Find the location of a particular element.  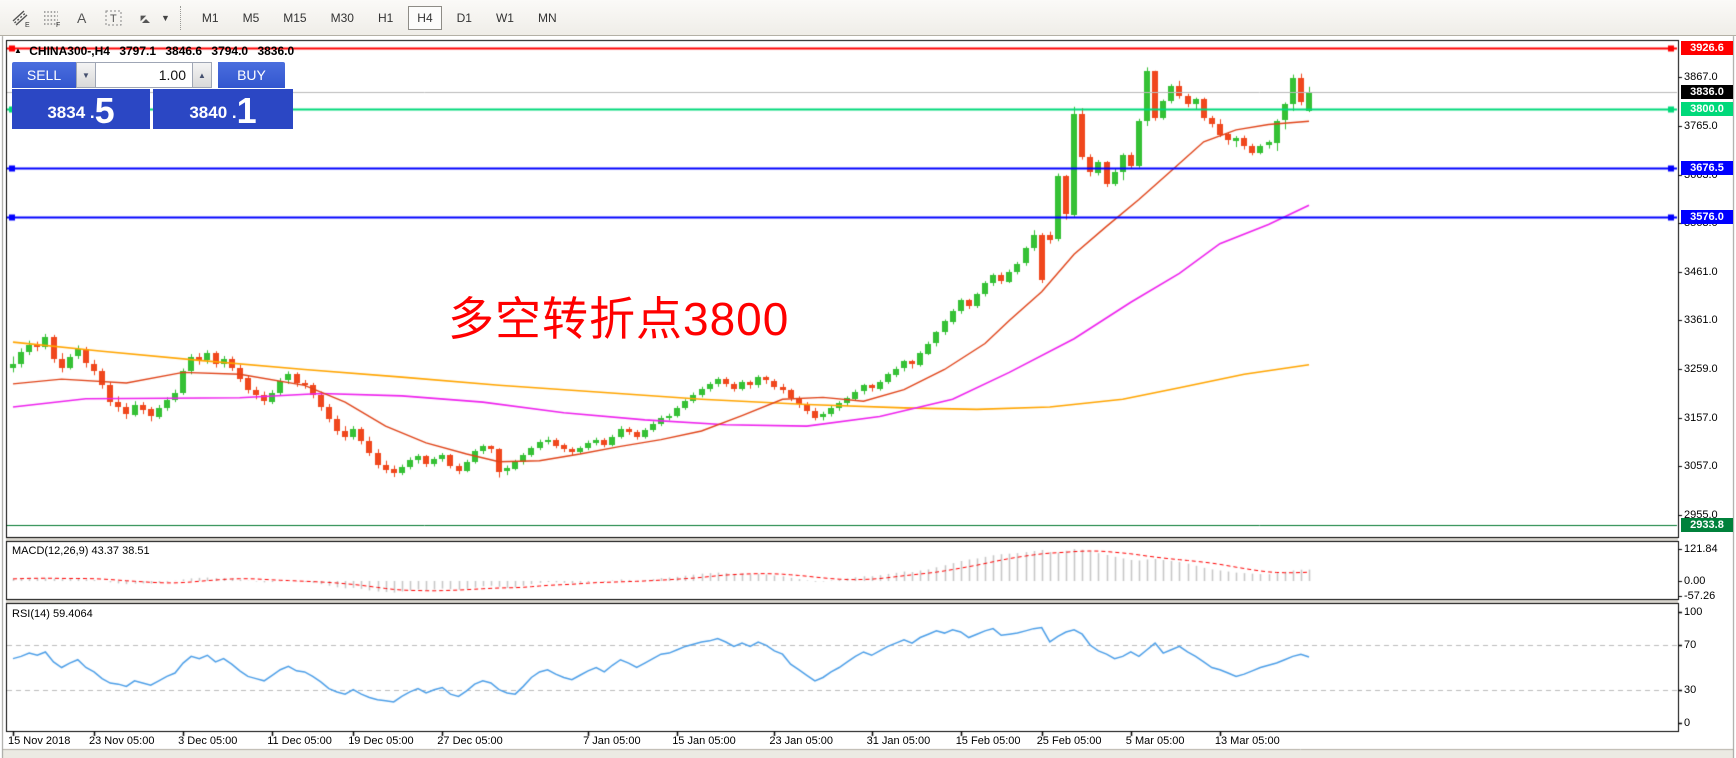

date-tick-label: 13 Mar 05:00 is located at coordinates (1247, 741).